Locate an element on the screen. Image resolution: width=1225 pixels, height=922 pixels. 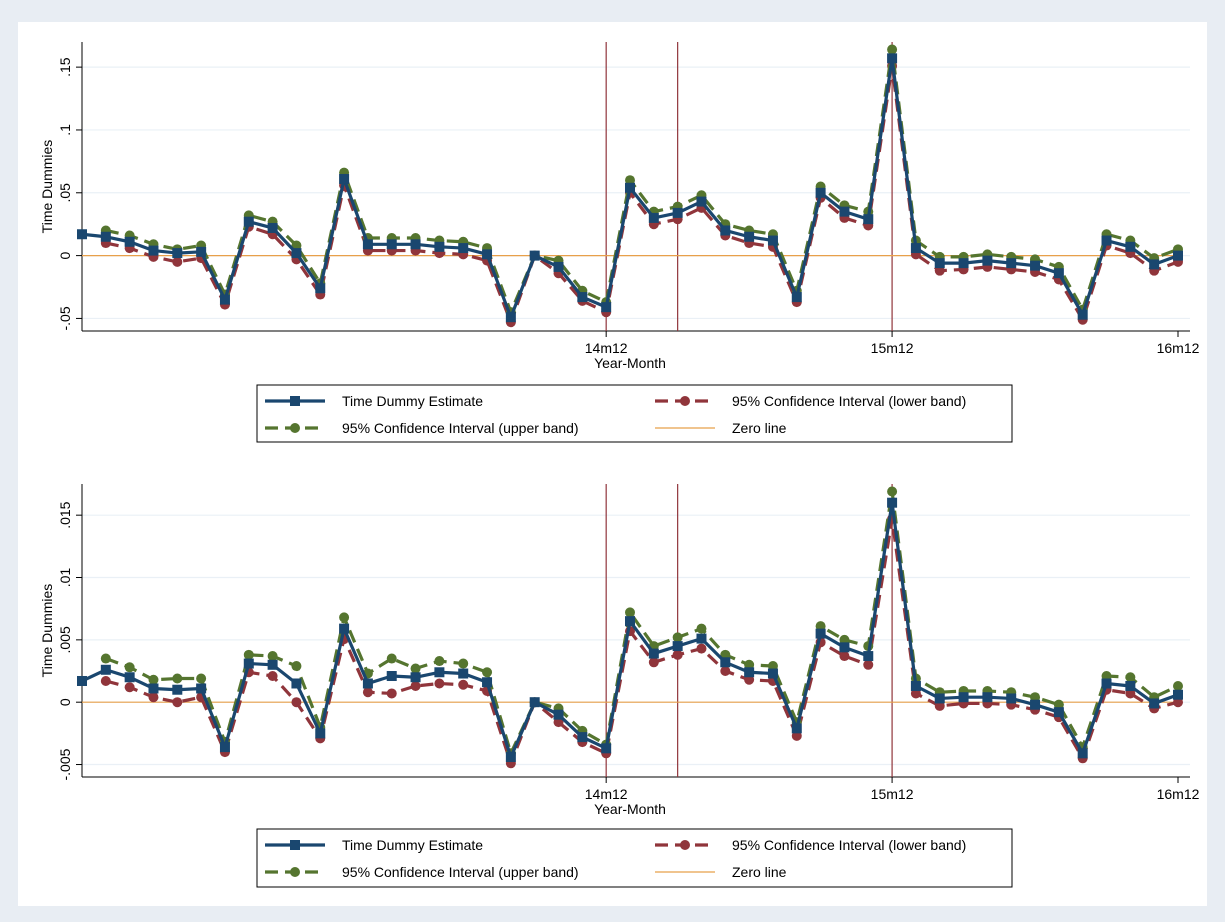
legend-label: 95% Confidence Interval (upper band) is located at coordinates (460, 872).